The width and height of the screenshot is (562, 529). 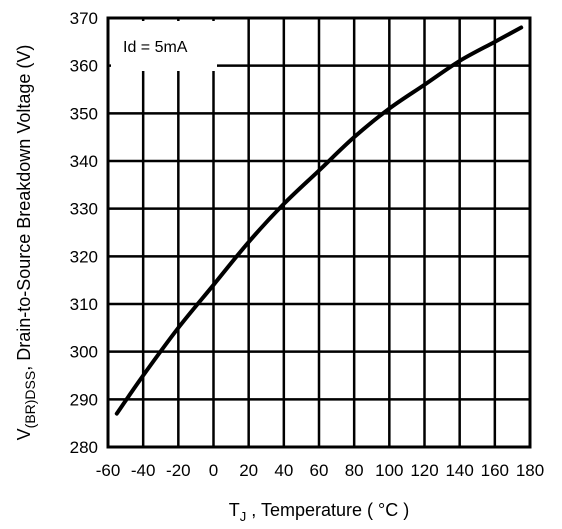 I want to click on x-tick-label: 180, so click(x=530, y=470).